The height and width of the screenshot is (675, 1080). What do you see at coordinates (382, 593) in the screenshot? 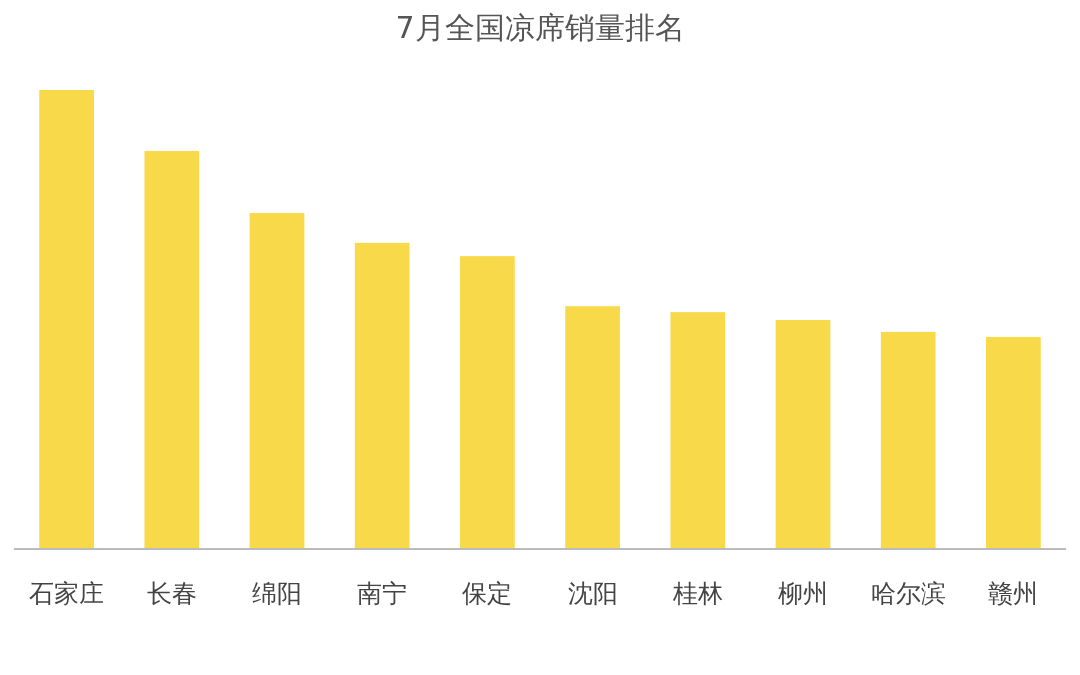
I see `x-tick-label: 南宁` at bounding box center [382, 593].